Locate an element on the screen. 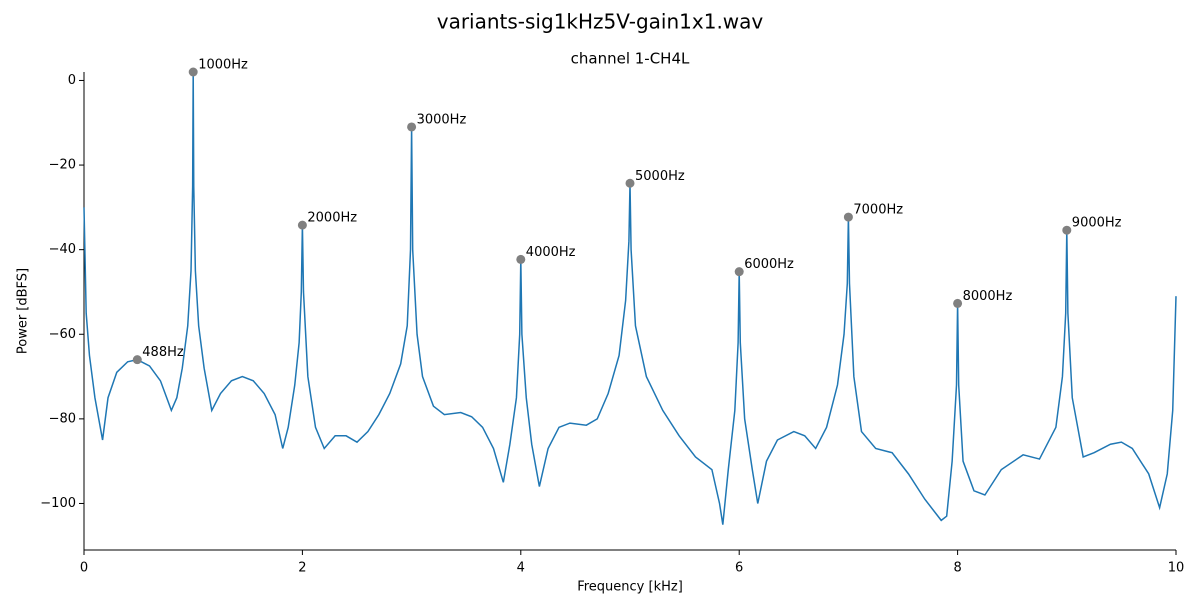 This screenshot has height=600, width=1200. y-axis-label: Power [dBFS] is located at coordinates (23, 311).